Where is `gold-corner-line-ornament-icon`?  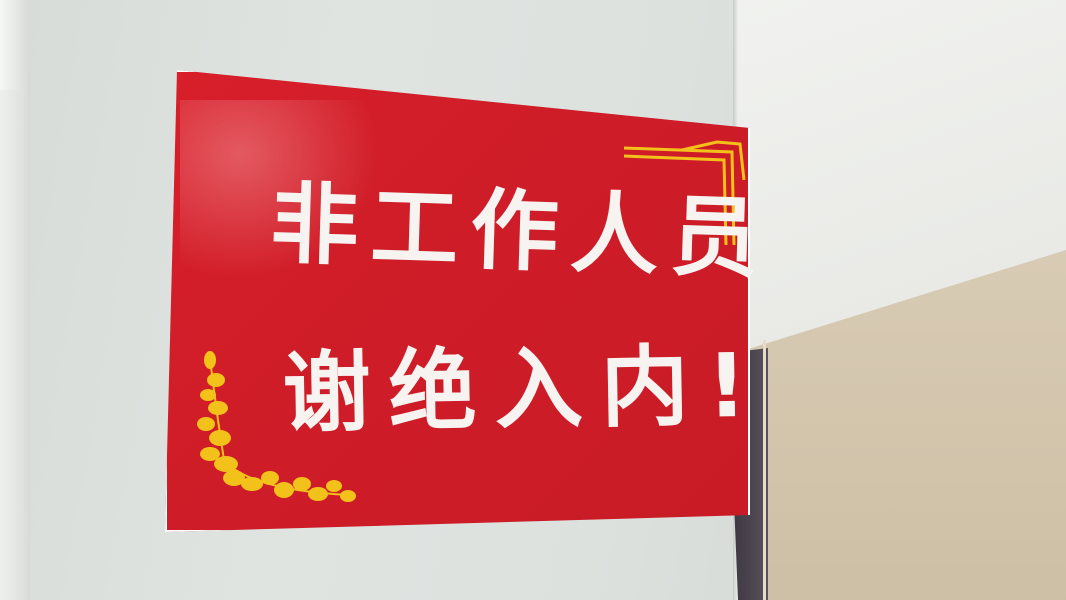
gold-corner-line-ornament-icon is located at coordinates (684, 193).